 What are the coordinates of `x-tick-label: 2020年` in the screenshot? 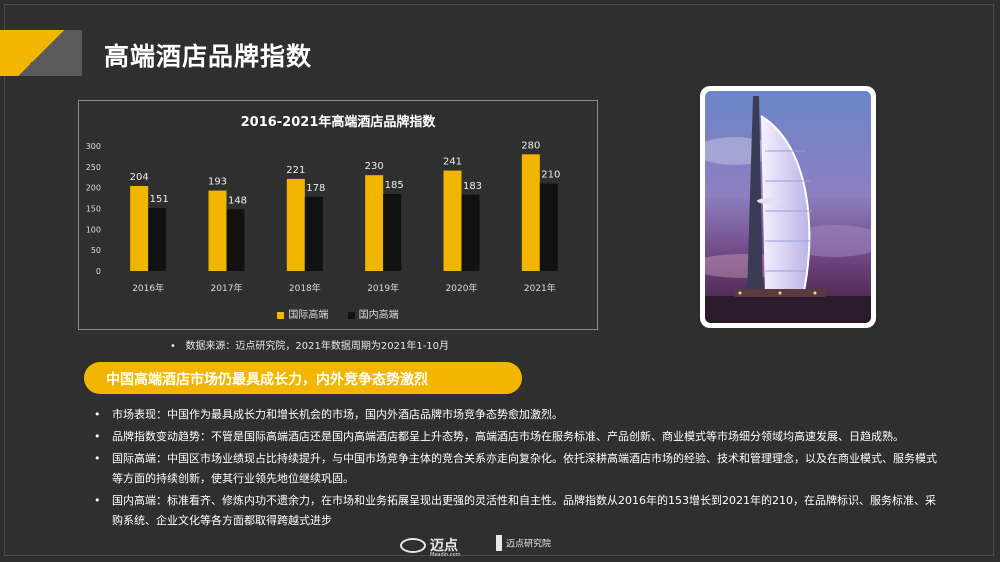 It's located at (462, 288).